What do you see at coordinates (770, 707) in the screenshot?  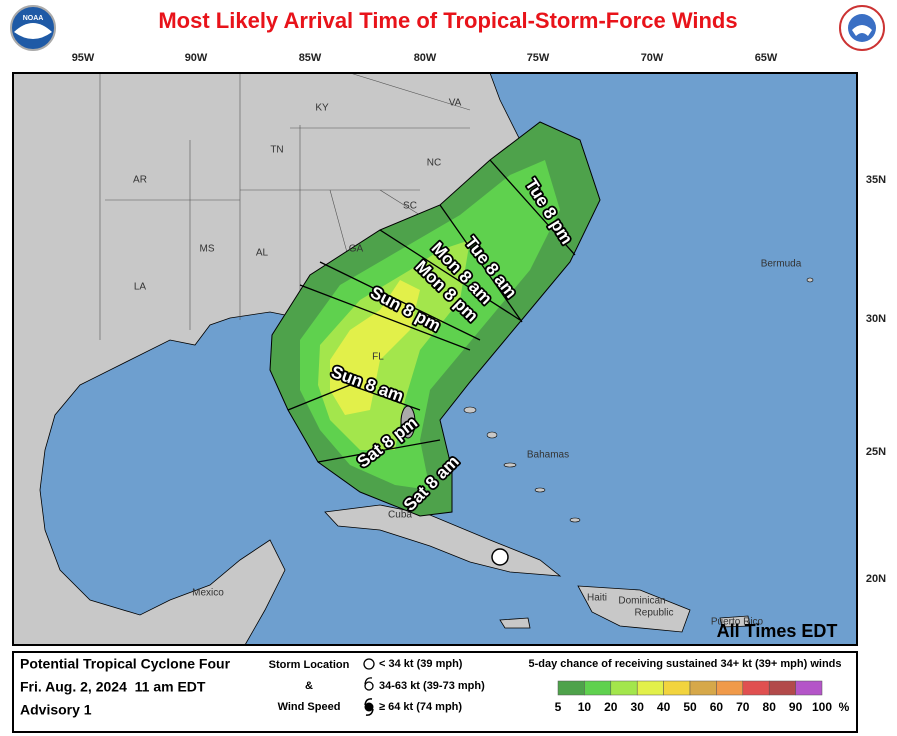 I see `legend-stop: 80` at bounding box center [770, 707].